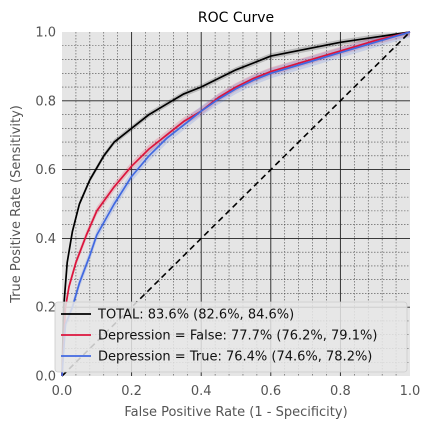  I want to click on legend-label: TOTAL: 83.6% (82.6%, 84.6%), so click(195, 315).